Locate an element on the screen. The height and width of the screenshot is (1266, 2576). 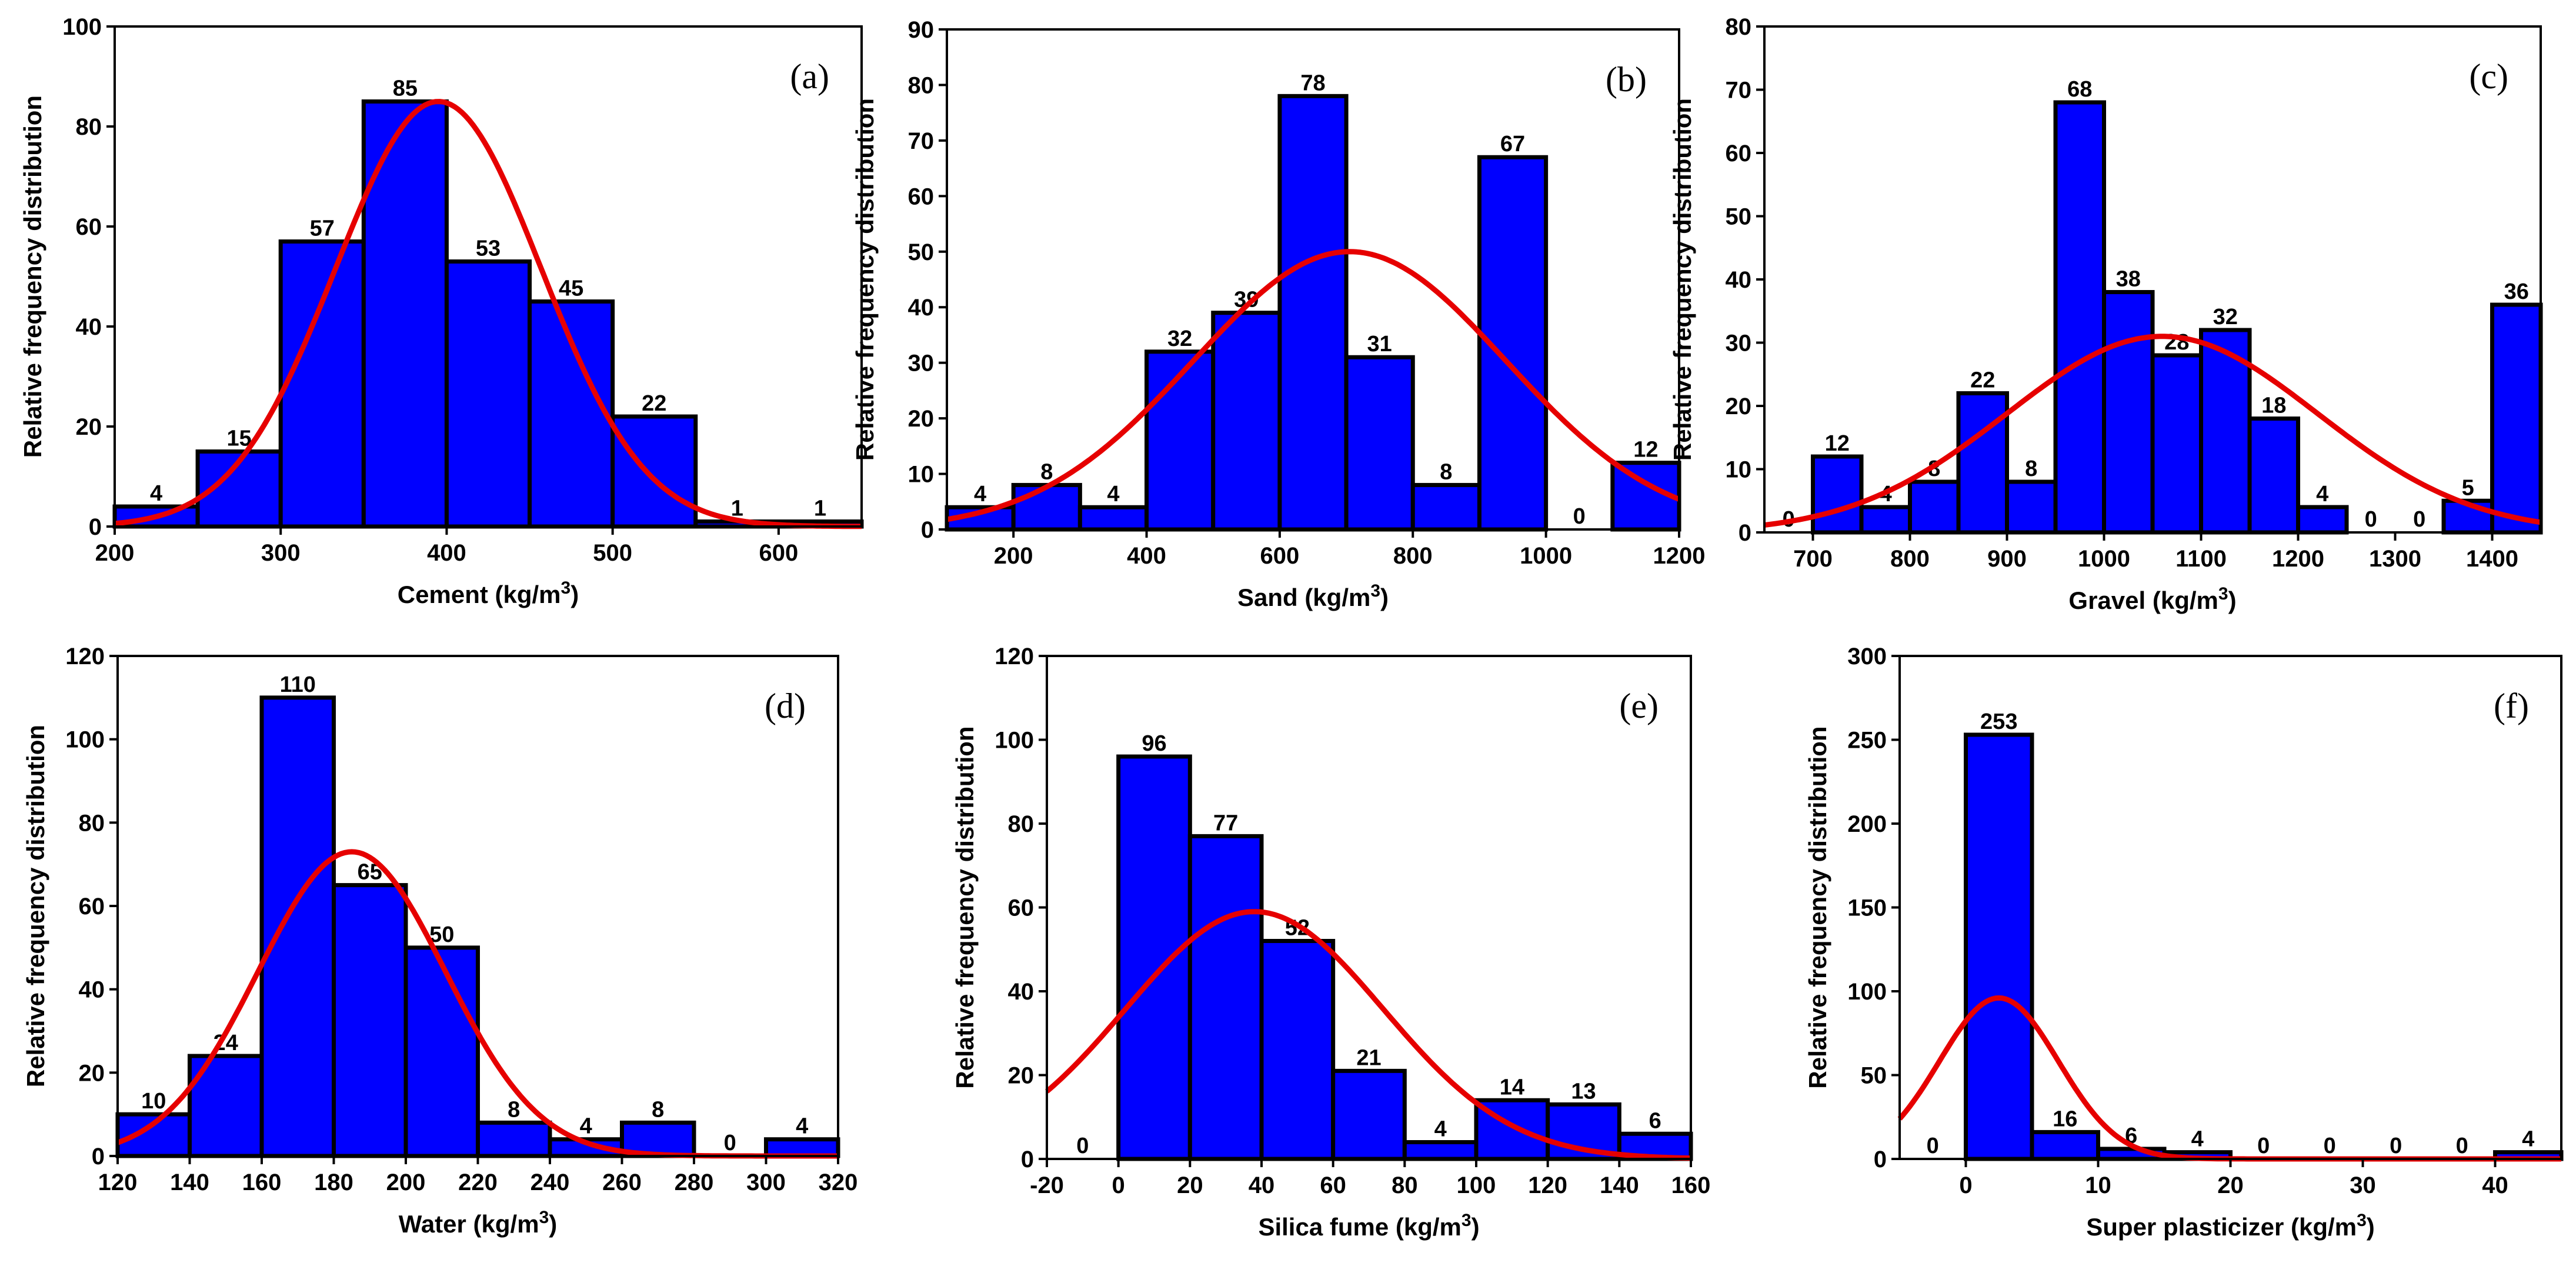
bar-value-label: 10 is located at coordinates (153, 1101).